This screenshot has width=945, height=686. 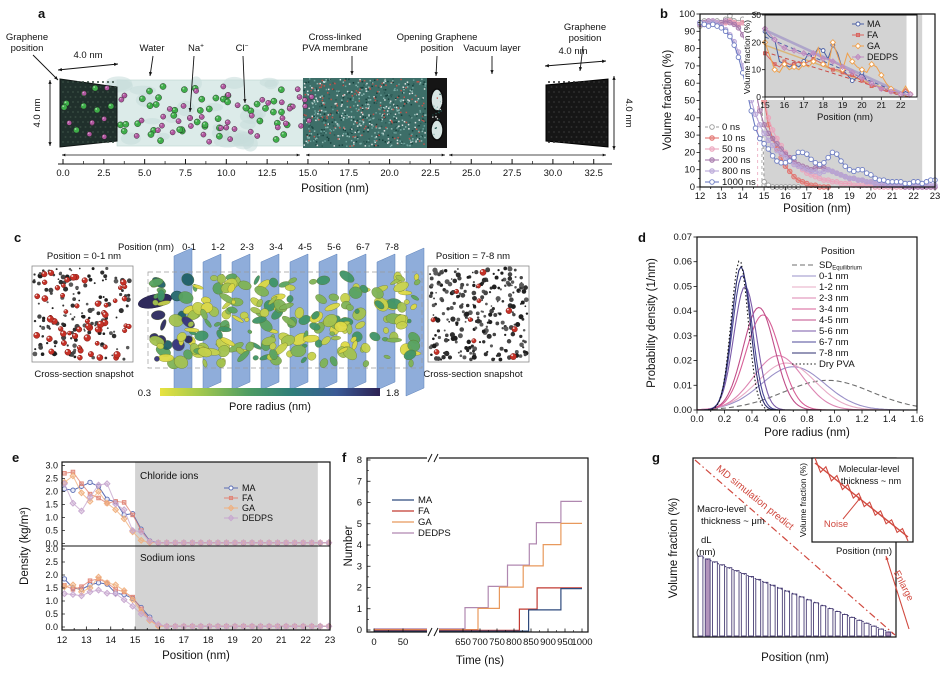 What do you see at coordinates (834, 298) in the screenshot?
I see `legend-label: 2-3 nm` at bounding box center [834, 298].